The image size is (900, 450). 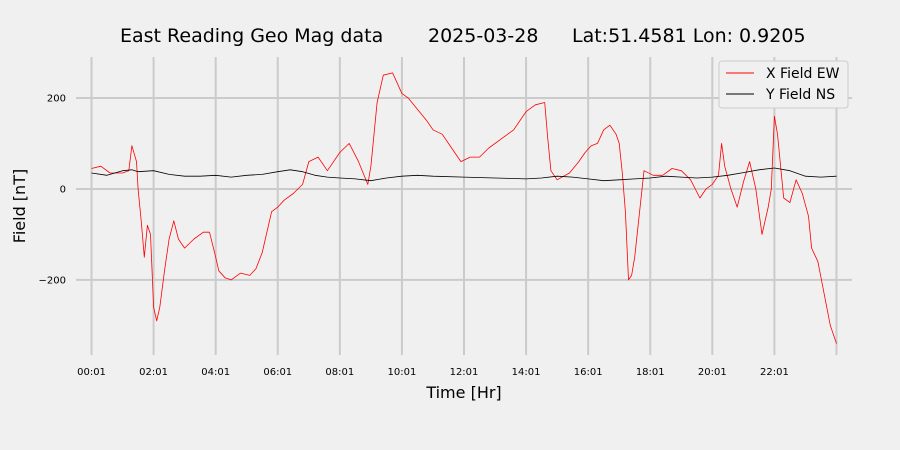 I want to click on x-tick-label: 06:01, so click(x=277, y=372).